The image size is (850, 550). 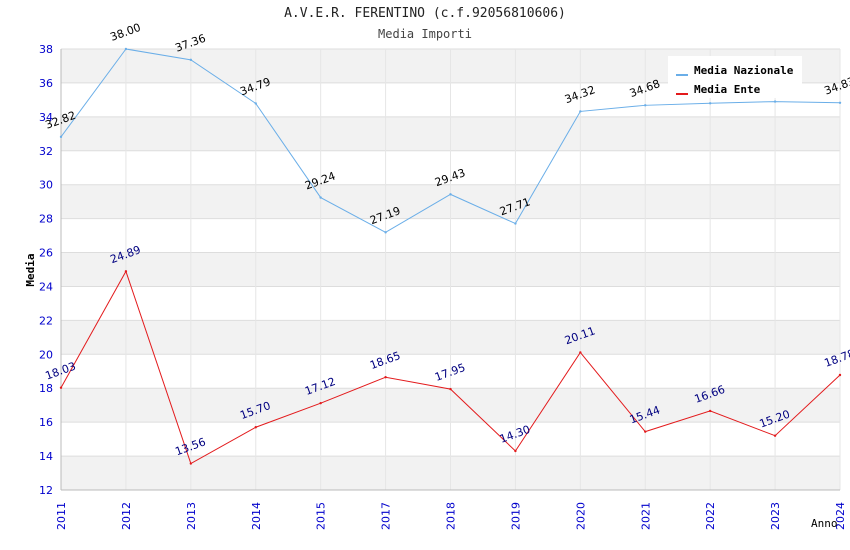 I want to click on x-tick-label: 2017, so click(x=386, y=516).